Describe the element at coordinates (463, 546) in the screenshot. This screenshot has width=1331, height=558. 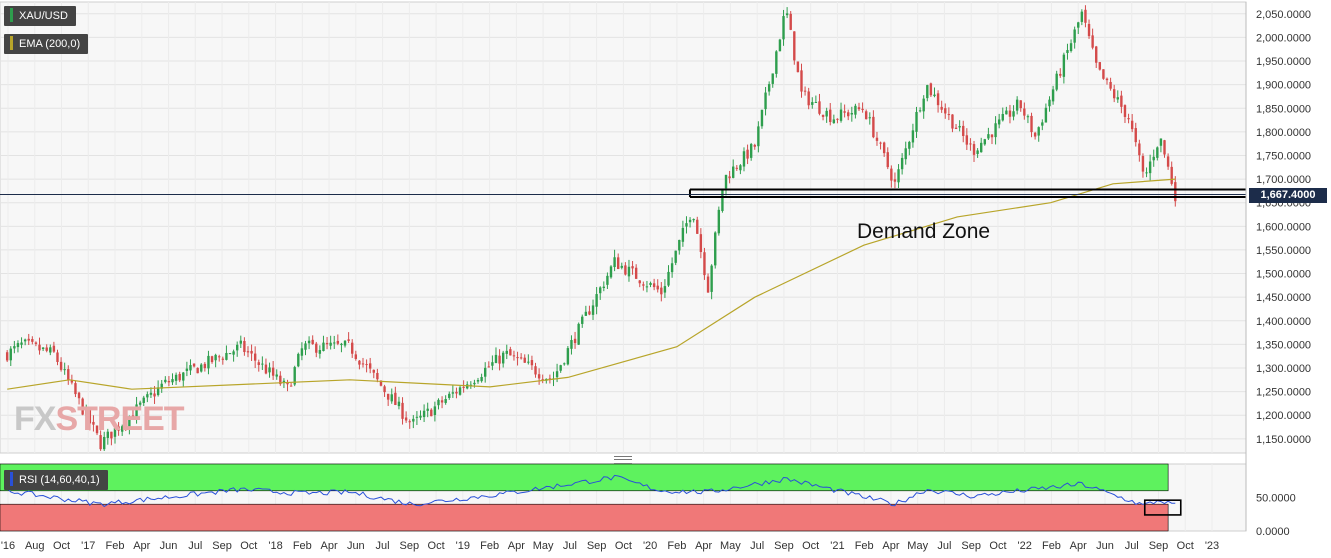
I see `x-tick-label: '19` at that location.